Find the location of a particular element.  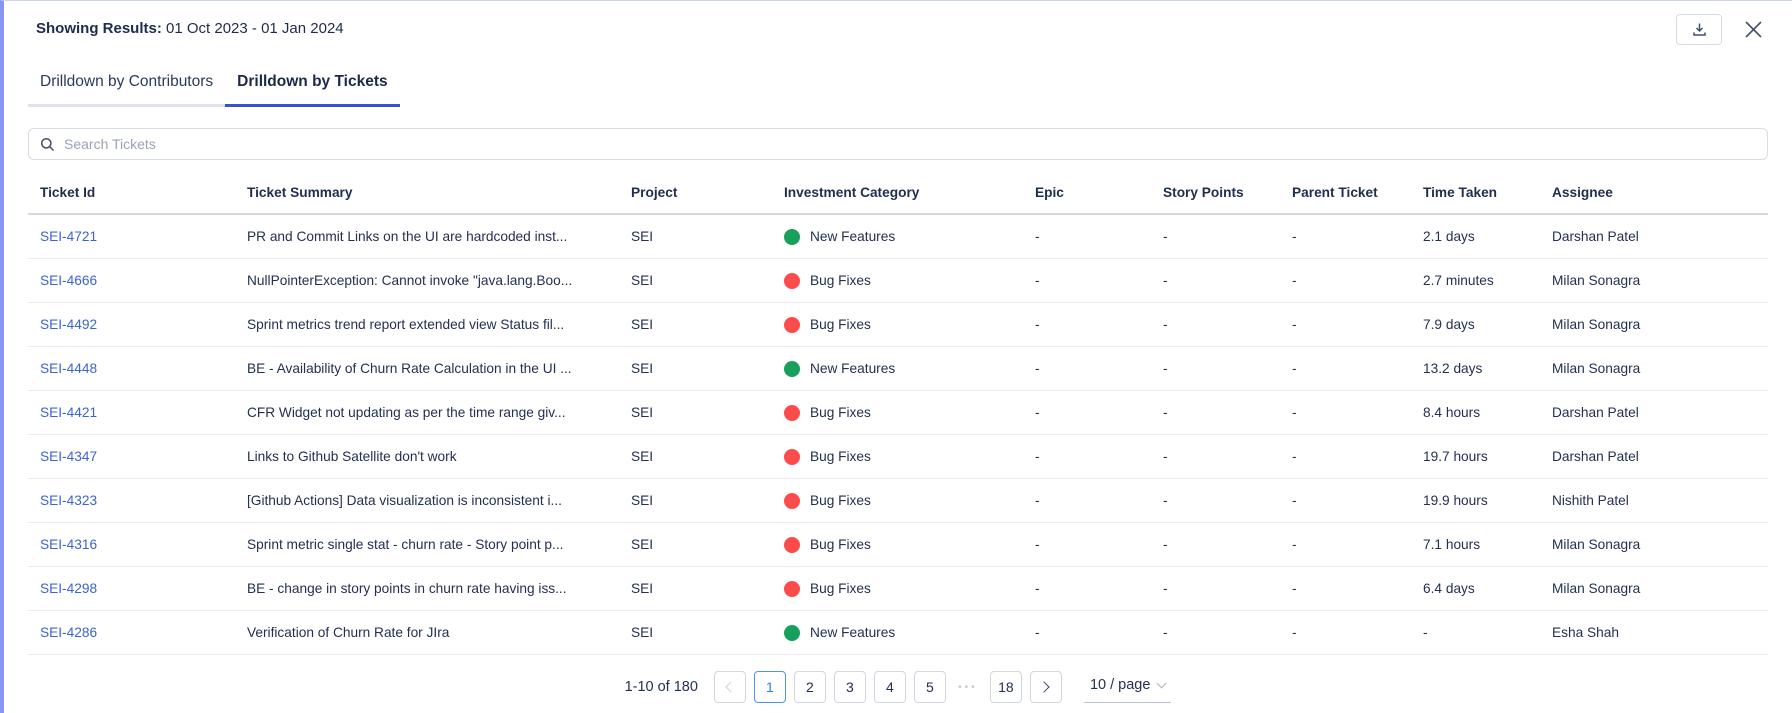

ticket-time-taken: 7.1 hours is located at coordinates (1452, 544).